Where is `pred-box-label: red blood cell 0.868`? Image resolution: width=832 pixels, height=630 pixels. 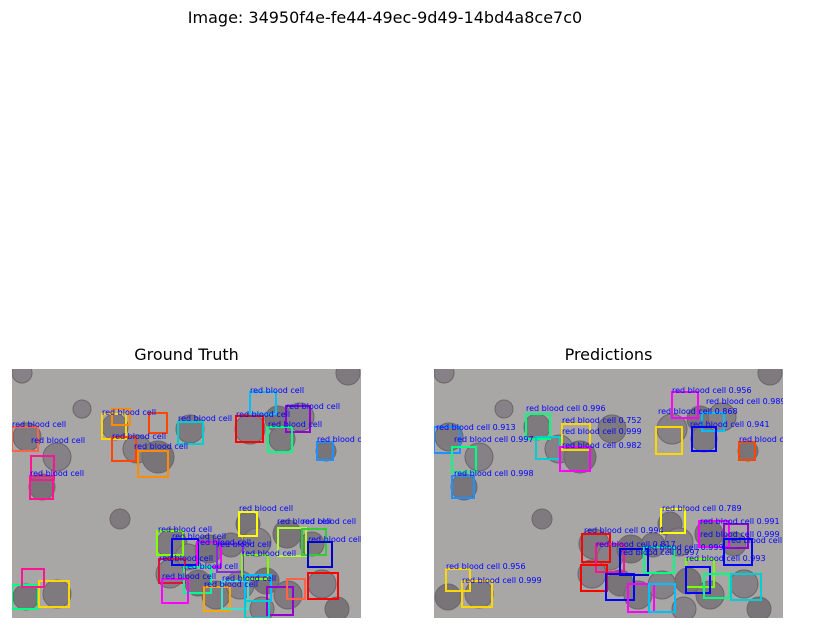 pred-box-label: red blood cell 0.868 is located at coordinates (698, 411).